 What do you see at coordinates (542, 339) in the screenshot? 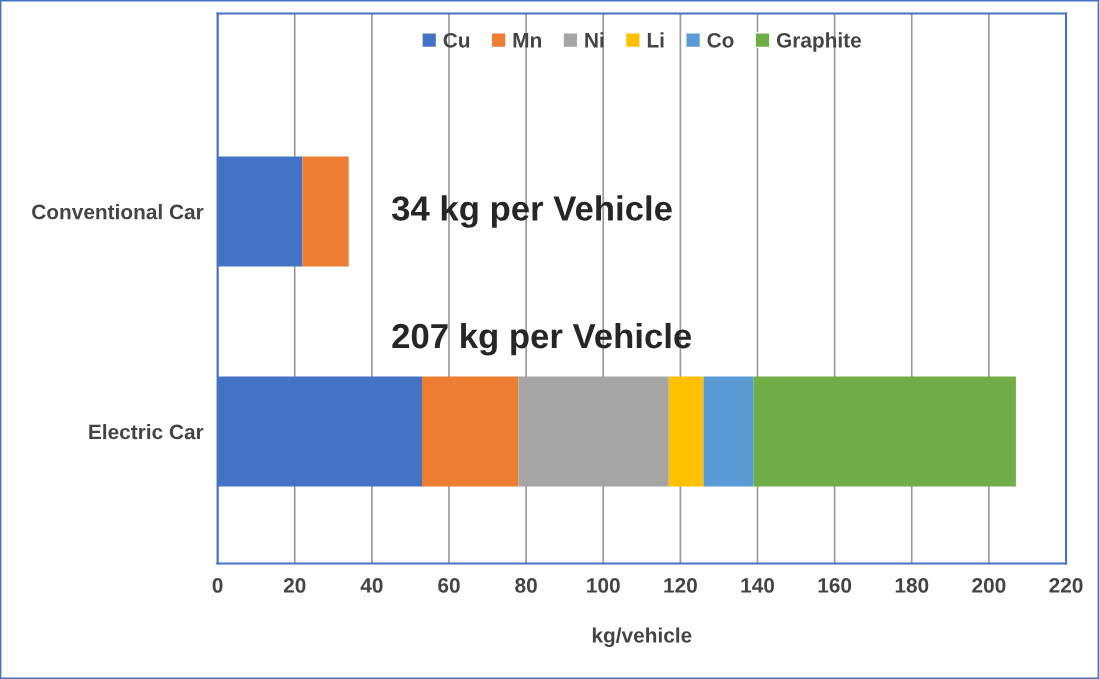
I see `annotation: 207 kg per Vehicle` at bounding box center [542, 339].